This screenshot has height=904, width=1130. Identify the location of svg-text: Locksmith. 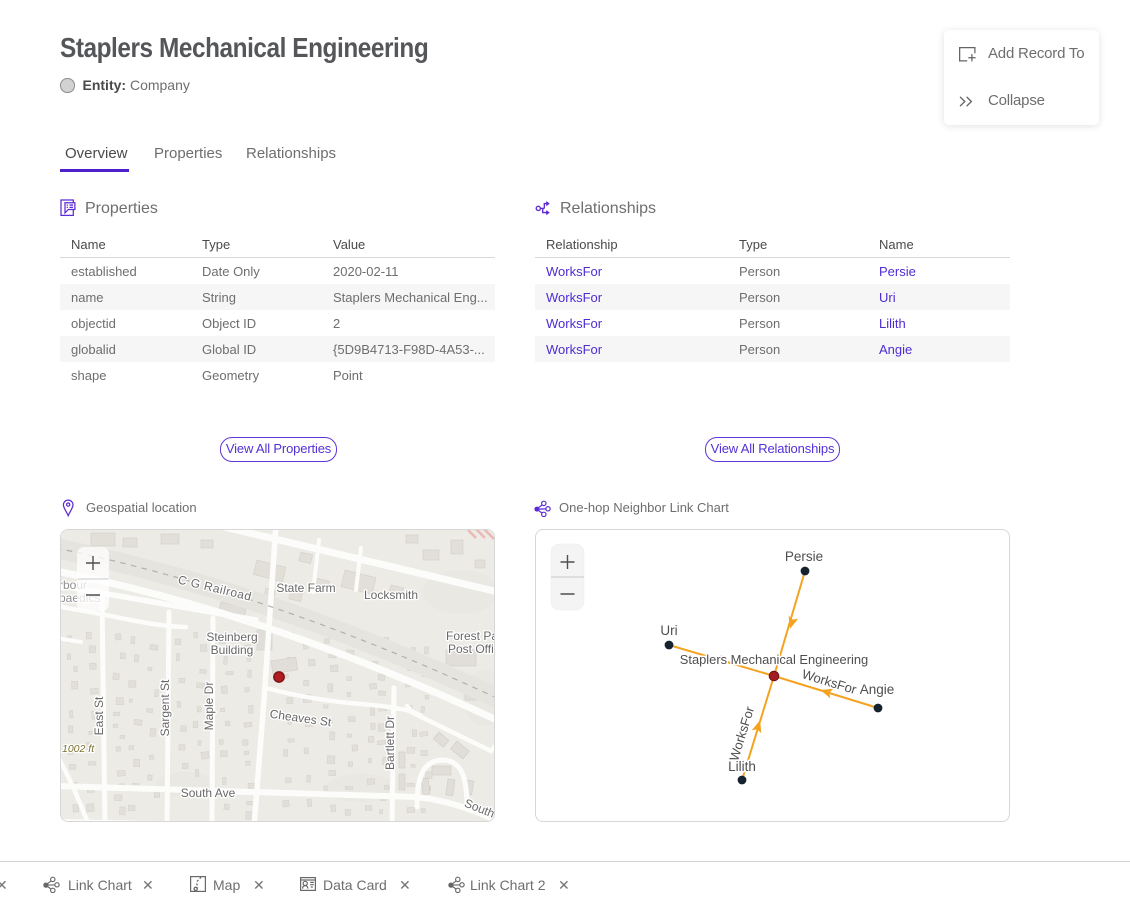
(391, 595).